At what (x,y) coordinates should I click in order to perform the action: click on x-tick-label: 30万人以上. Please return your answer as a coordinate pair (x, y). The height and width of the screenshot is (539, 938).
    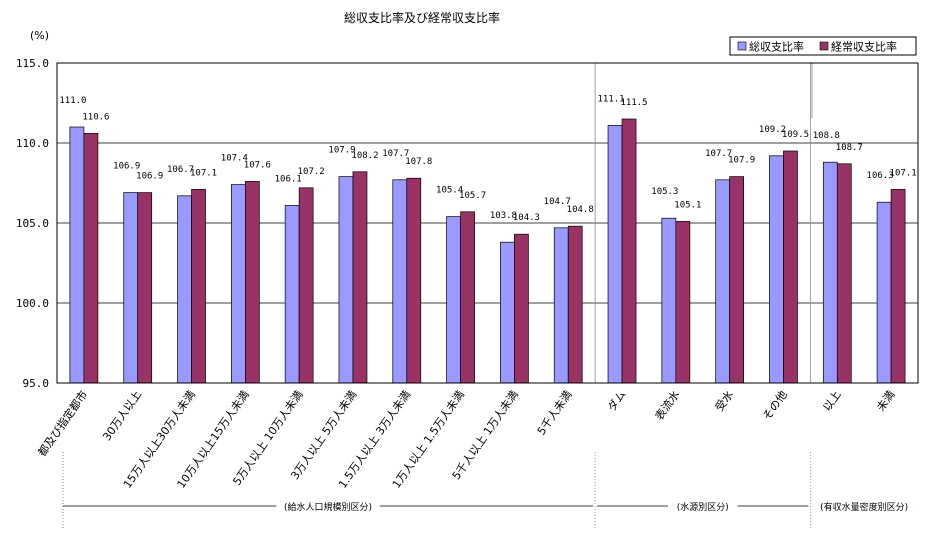
    Looking at the image, I should click on (122, 415).